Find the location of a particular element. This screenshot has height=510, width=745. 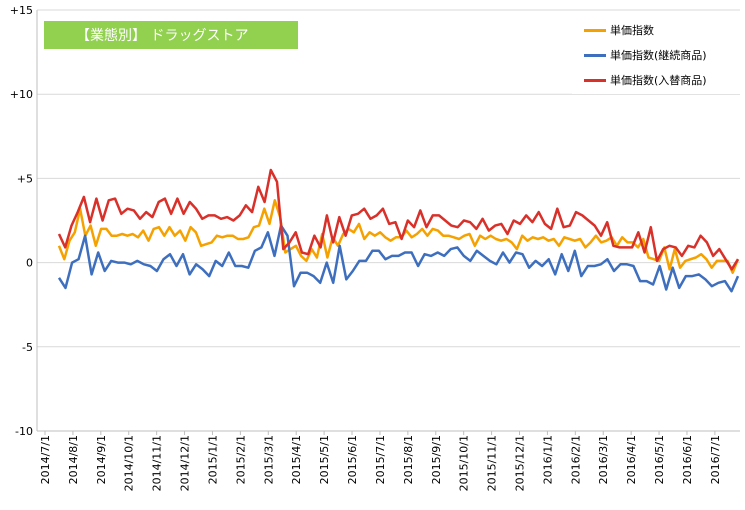

x-tick-label: 2016/3/1 is located at coordinates (603, 459).